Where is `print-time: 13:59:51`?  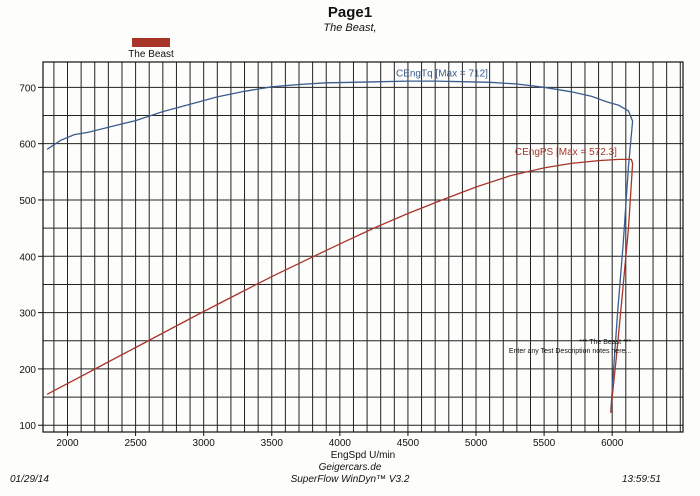 print-time: 13:59:51 is located at coordinates (641, 479).